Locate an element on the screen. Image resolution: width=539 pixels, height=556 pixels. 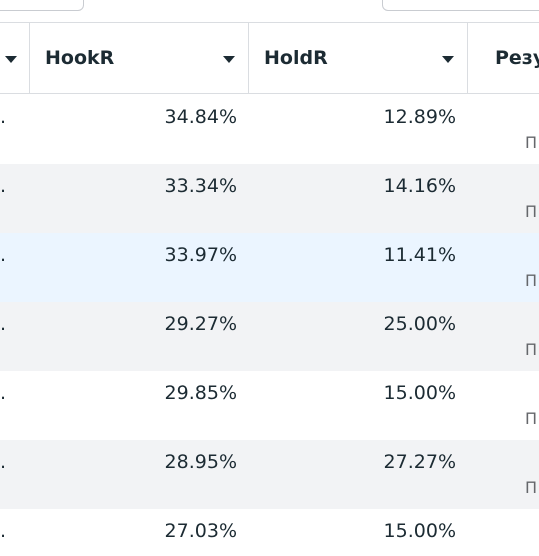
header-cell-holdr: HoldR is located at coordinates (358, 58).